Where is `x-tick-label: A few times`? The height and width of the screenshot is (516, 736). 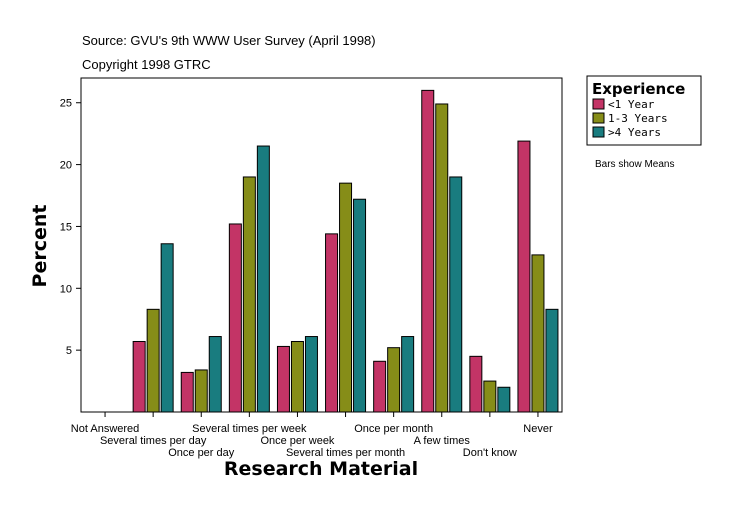 x-tick-label: A few times is located at coordinates (442, 441).